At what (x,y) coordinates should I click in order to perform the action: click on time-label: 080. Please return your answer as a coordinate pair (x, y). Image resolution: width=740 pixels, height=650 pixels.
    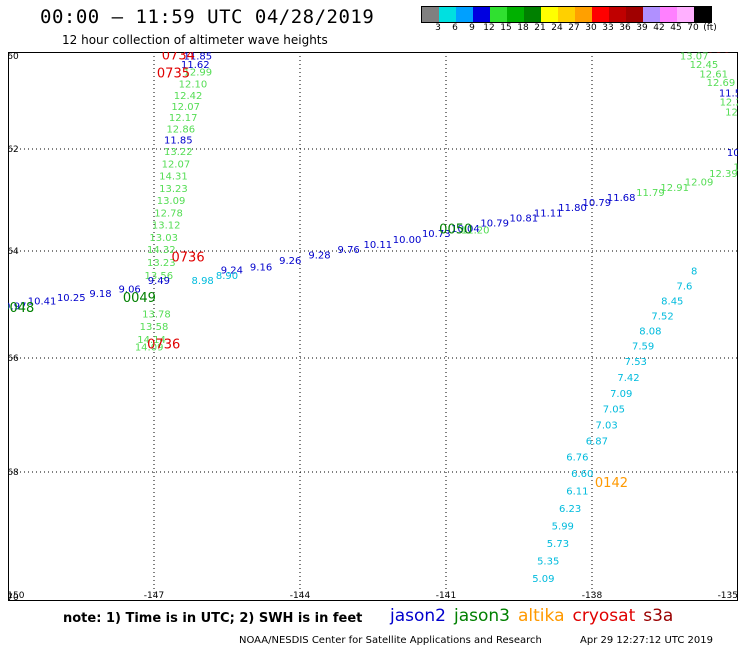
    Looking at the image, I should click on (718, 54).